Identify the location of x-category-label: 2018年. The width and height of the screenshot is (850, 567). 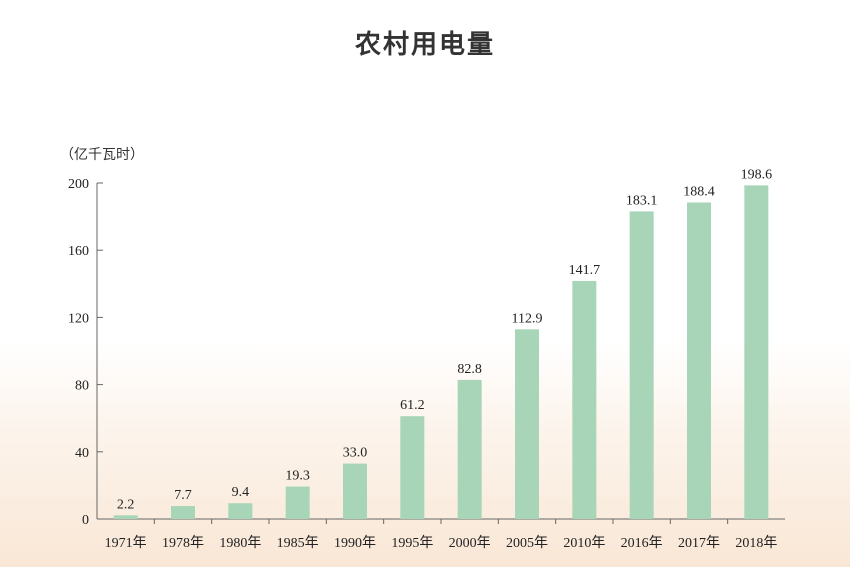
(756, 543).